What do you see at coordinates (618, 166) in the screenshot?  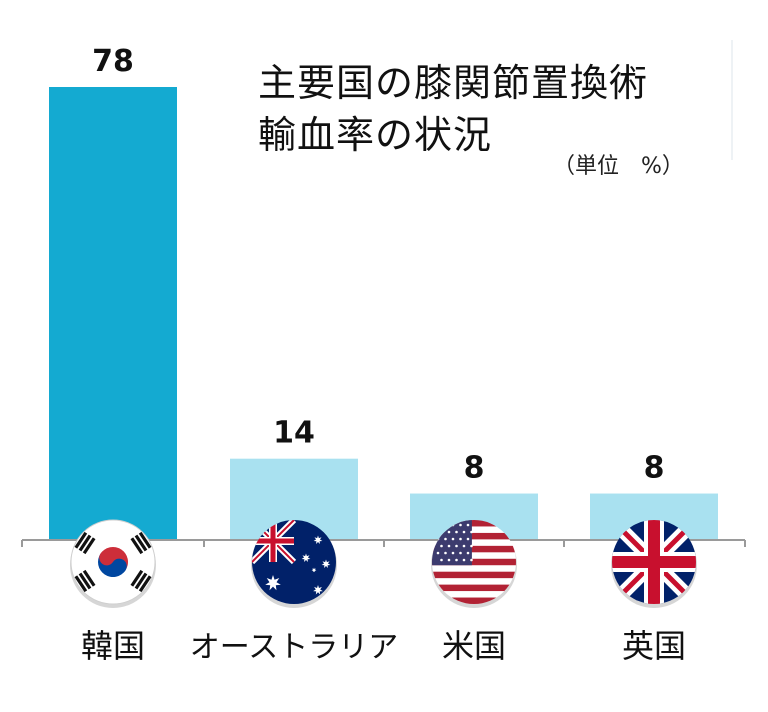 I see `unit-label: （単位 %）` at bounding box center [618, 166].